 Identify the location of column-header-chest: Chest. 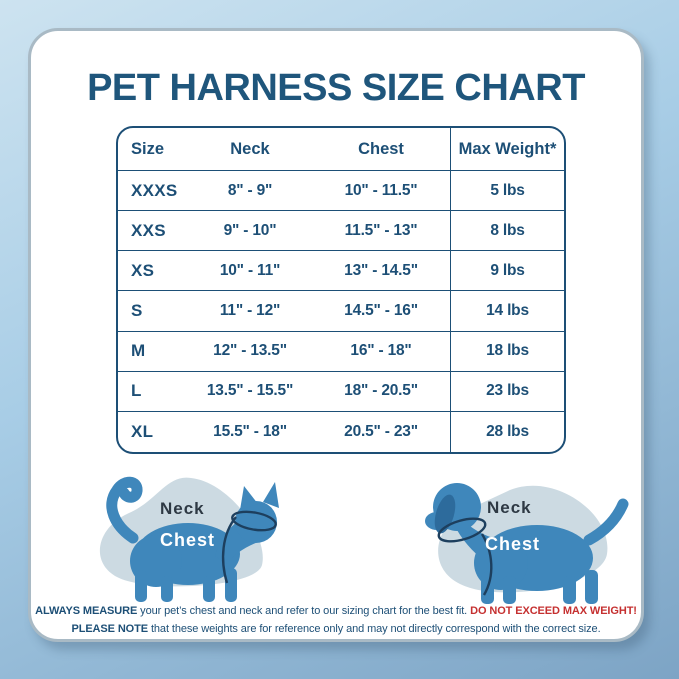
(381, 149).